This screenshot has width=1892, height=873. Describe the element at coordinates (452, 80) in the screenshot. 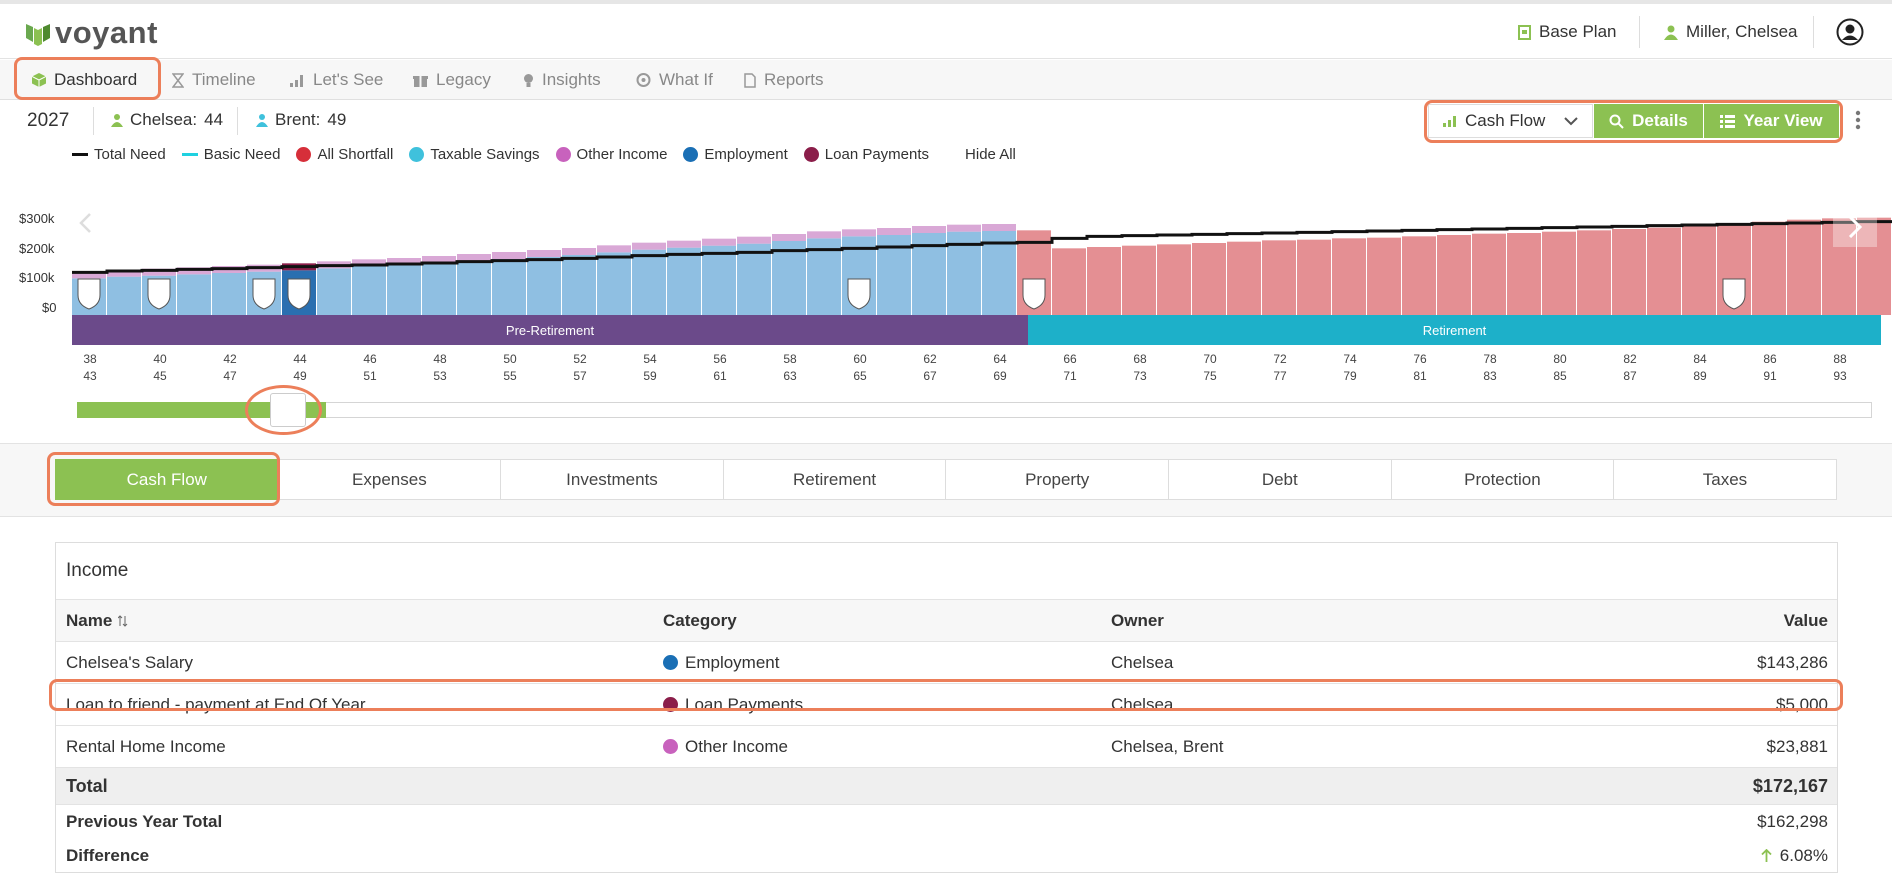

I see `nav-legacy: Legacy` at that location.